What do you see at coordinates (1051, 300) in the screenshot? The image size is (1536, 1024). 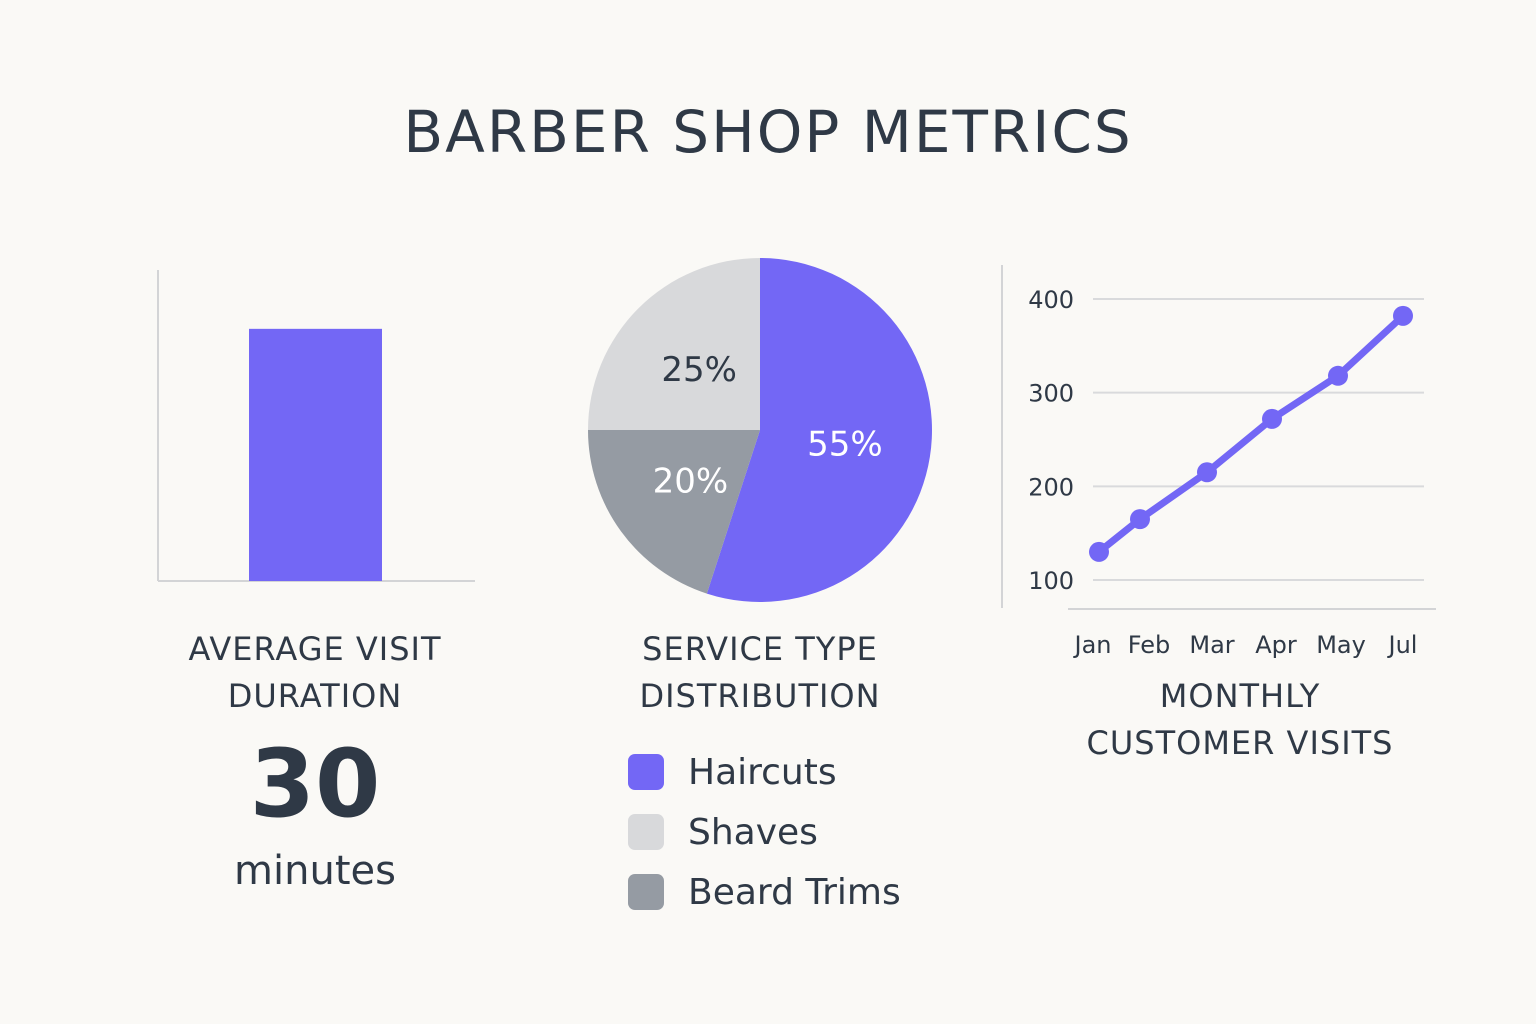 I see `y-tick-label: 400` at bounding box center [1051, 300].